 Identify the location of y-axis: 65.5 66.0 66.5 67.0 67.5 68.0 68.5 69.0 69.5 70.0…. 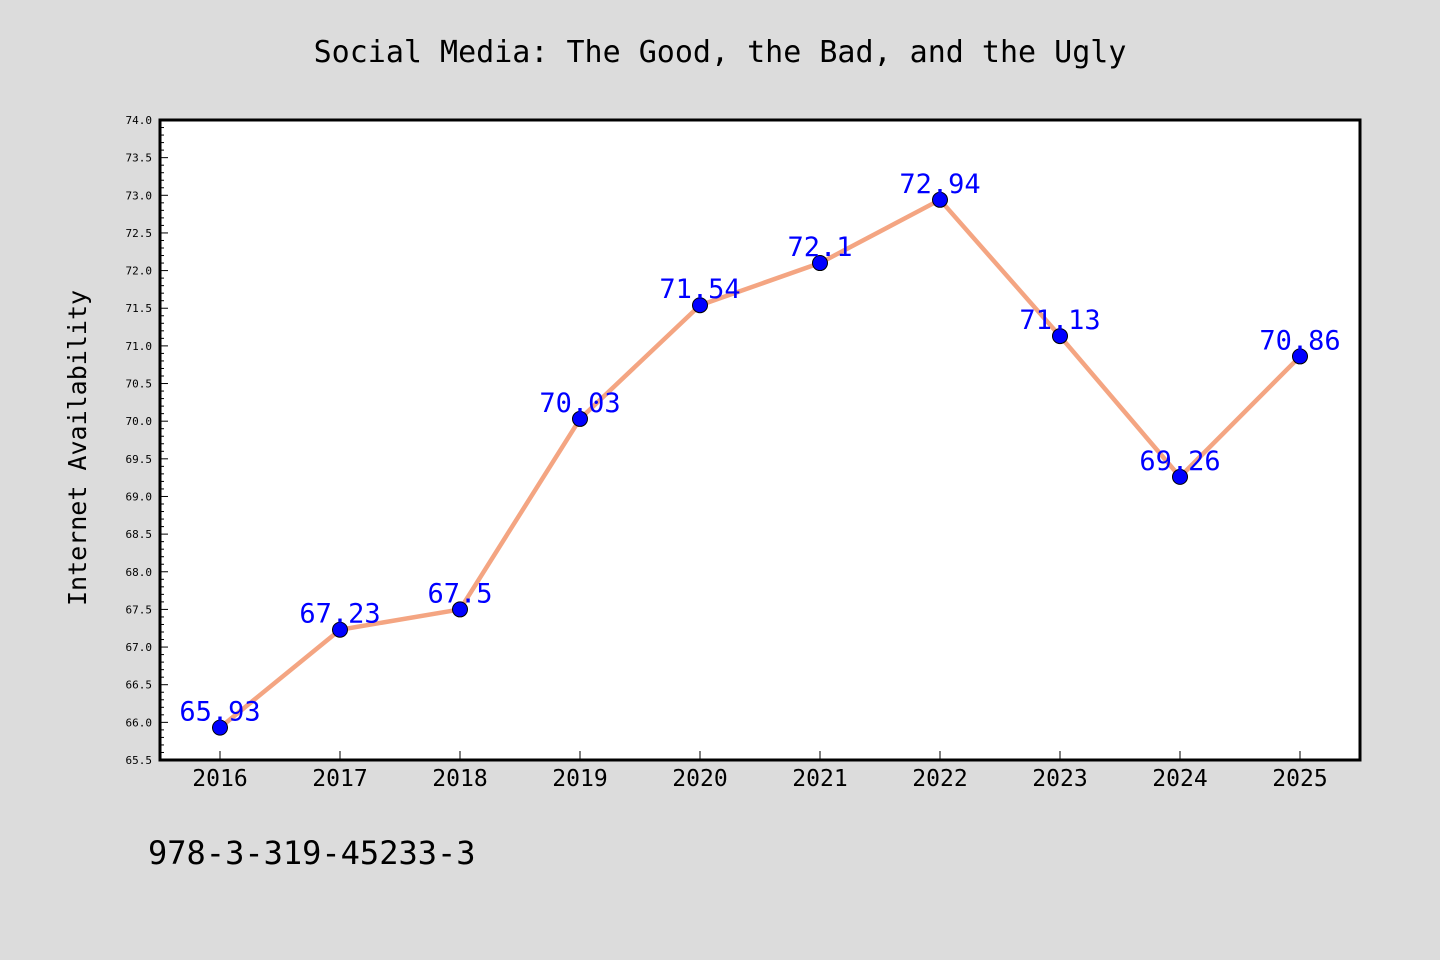
(147, 440).